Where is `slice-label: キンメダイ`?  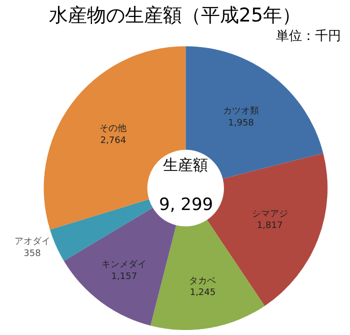
slice-label: キンメダイ is located at coordinates (124, 264).